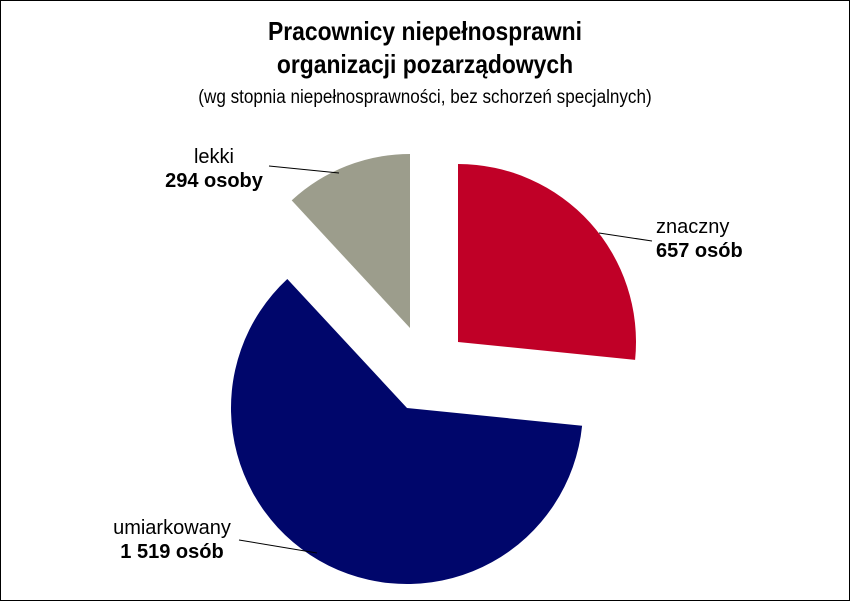 The height and width of the screenshot is (601, 850). Describe the element at coordinates (214, 181) in the screenshot. I see `data-label-lekki-value: 294 osoby` at that location.